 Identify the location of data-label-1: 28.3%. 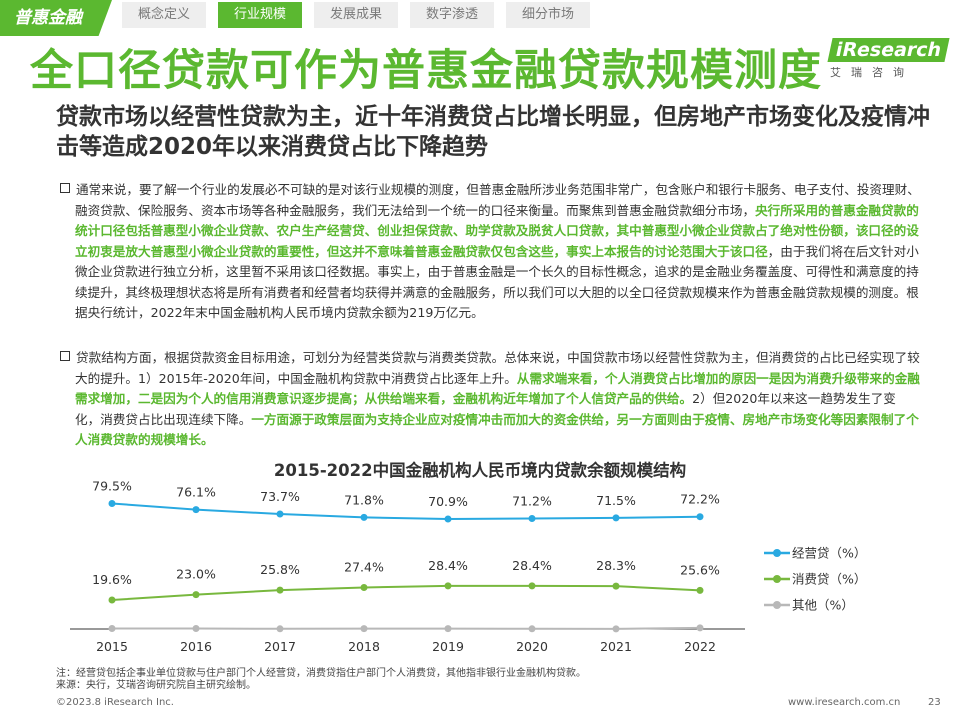
(616, 565).